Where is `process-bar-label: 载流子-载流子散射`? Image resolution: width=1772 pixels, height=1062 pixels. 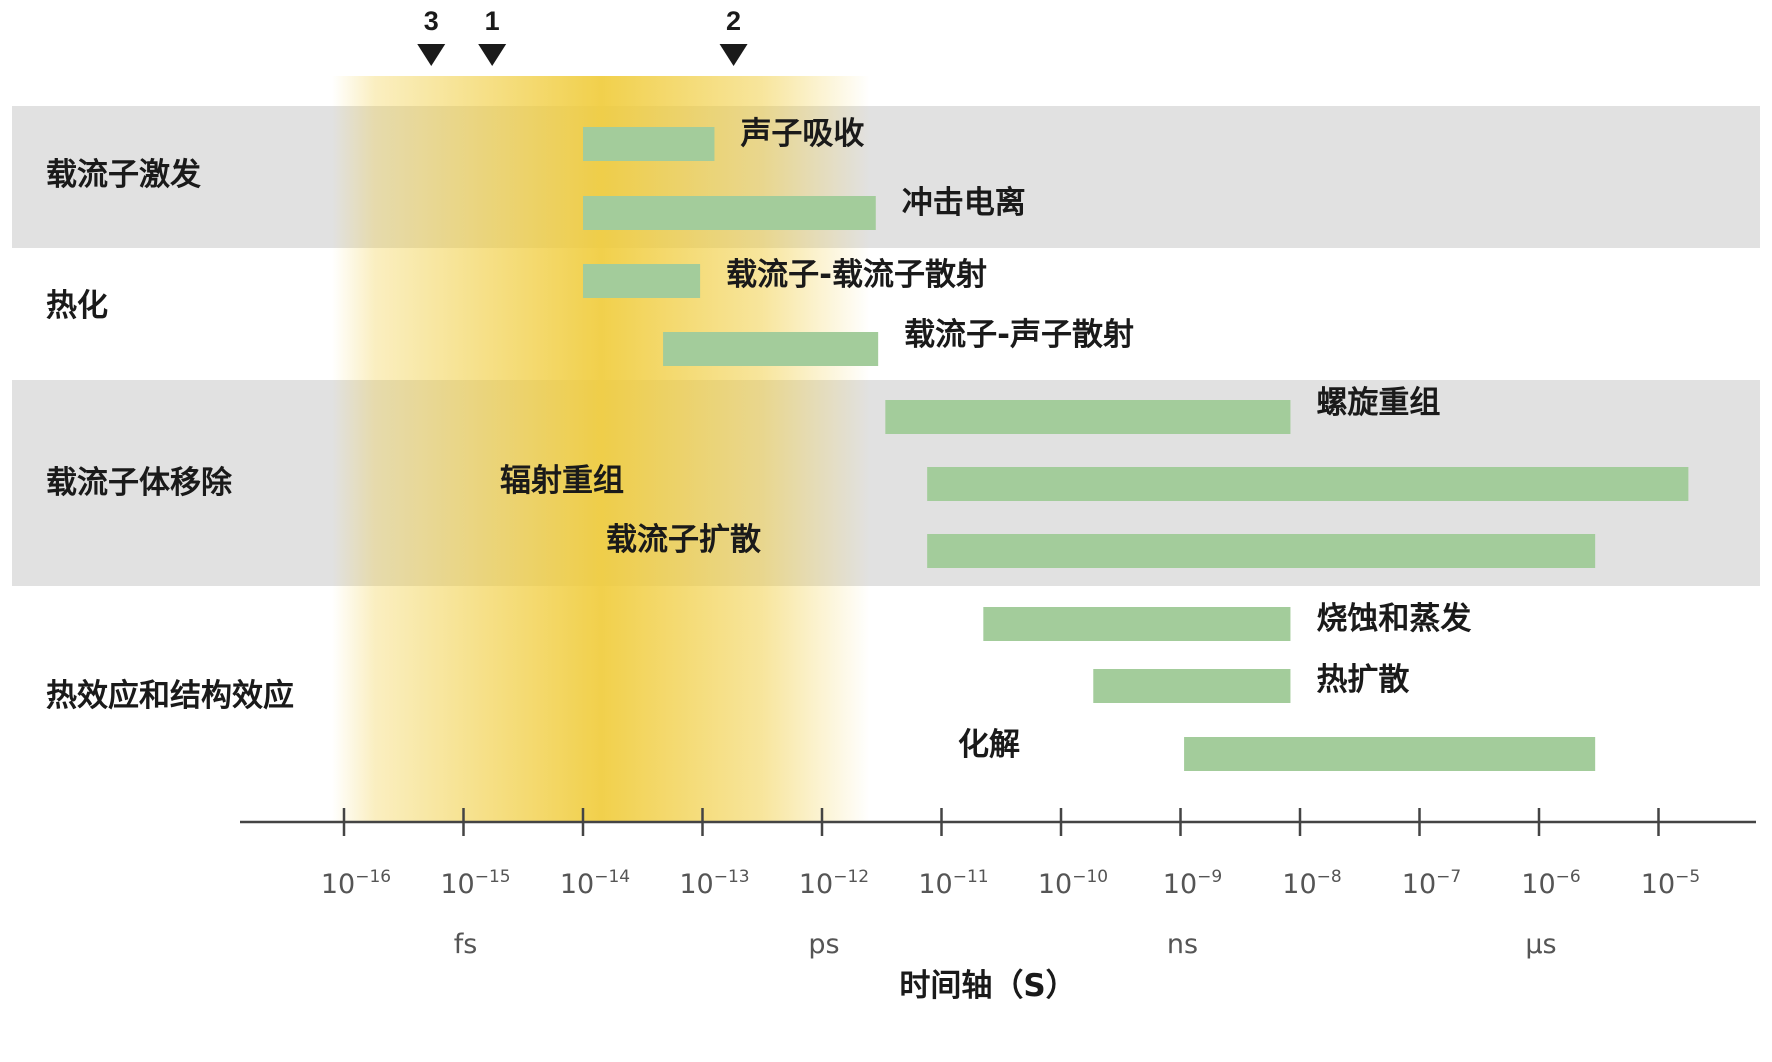
process-bar-label: 载流子-载流子散射 is located at coordinates (856, 275).